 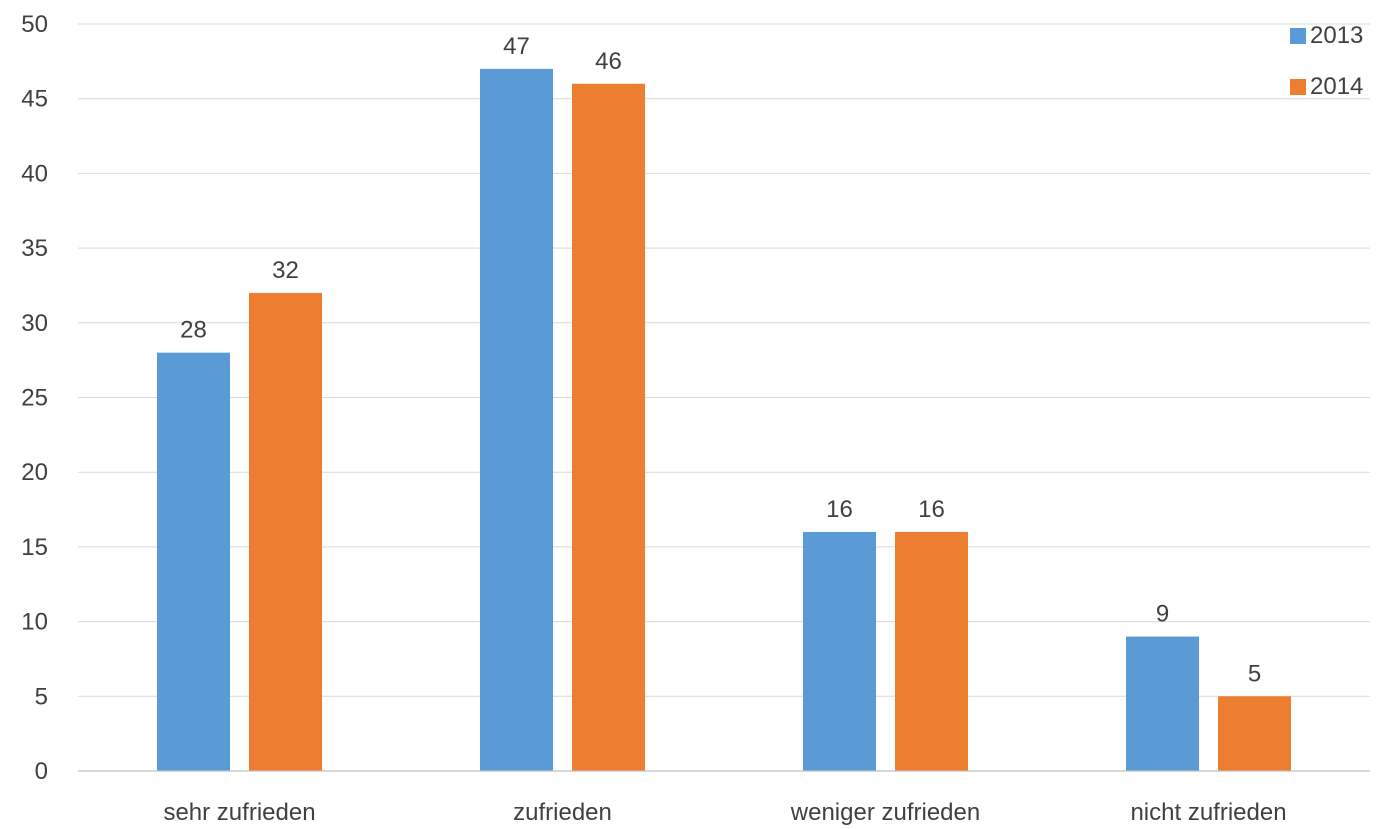 I want to click on x-category-label: sehr zufrieden, so click(x=239, y=812).